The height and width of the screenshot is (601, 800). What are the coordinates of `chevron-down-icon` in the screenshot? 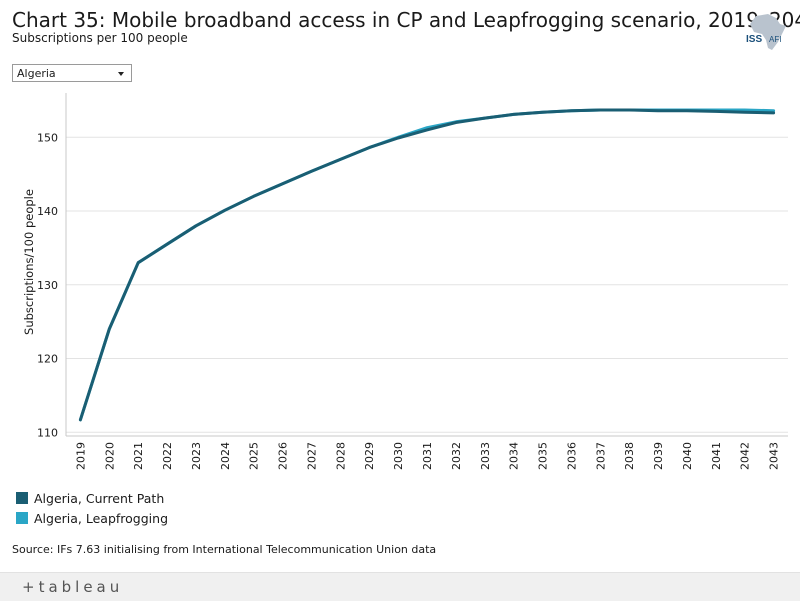 It's located at (121, 74).